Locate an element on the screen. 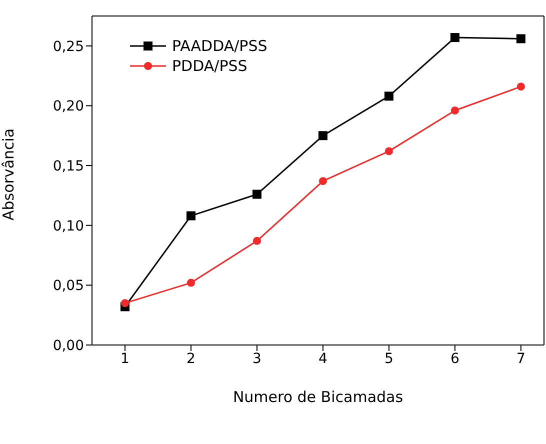 The height and width of the screenshot is (444, 546). x-tick-label: 4 is located at coordinates (323, 358).